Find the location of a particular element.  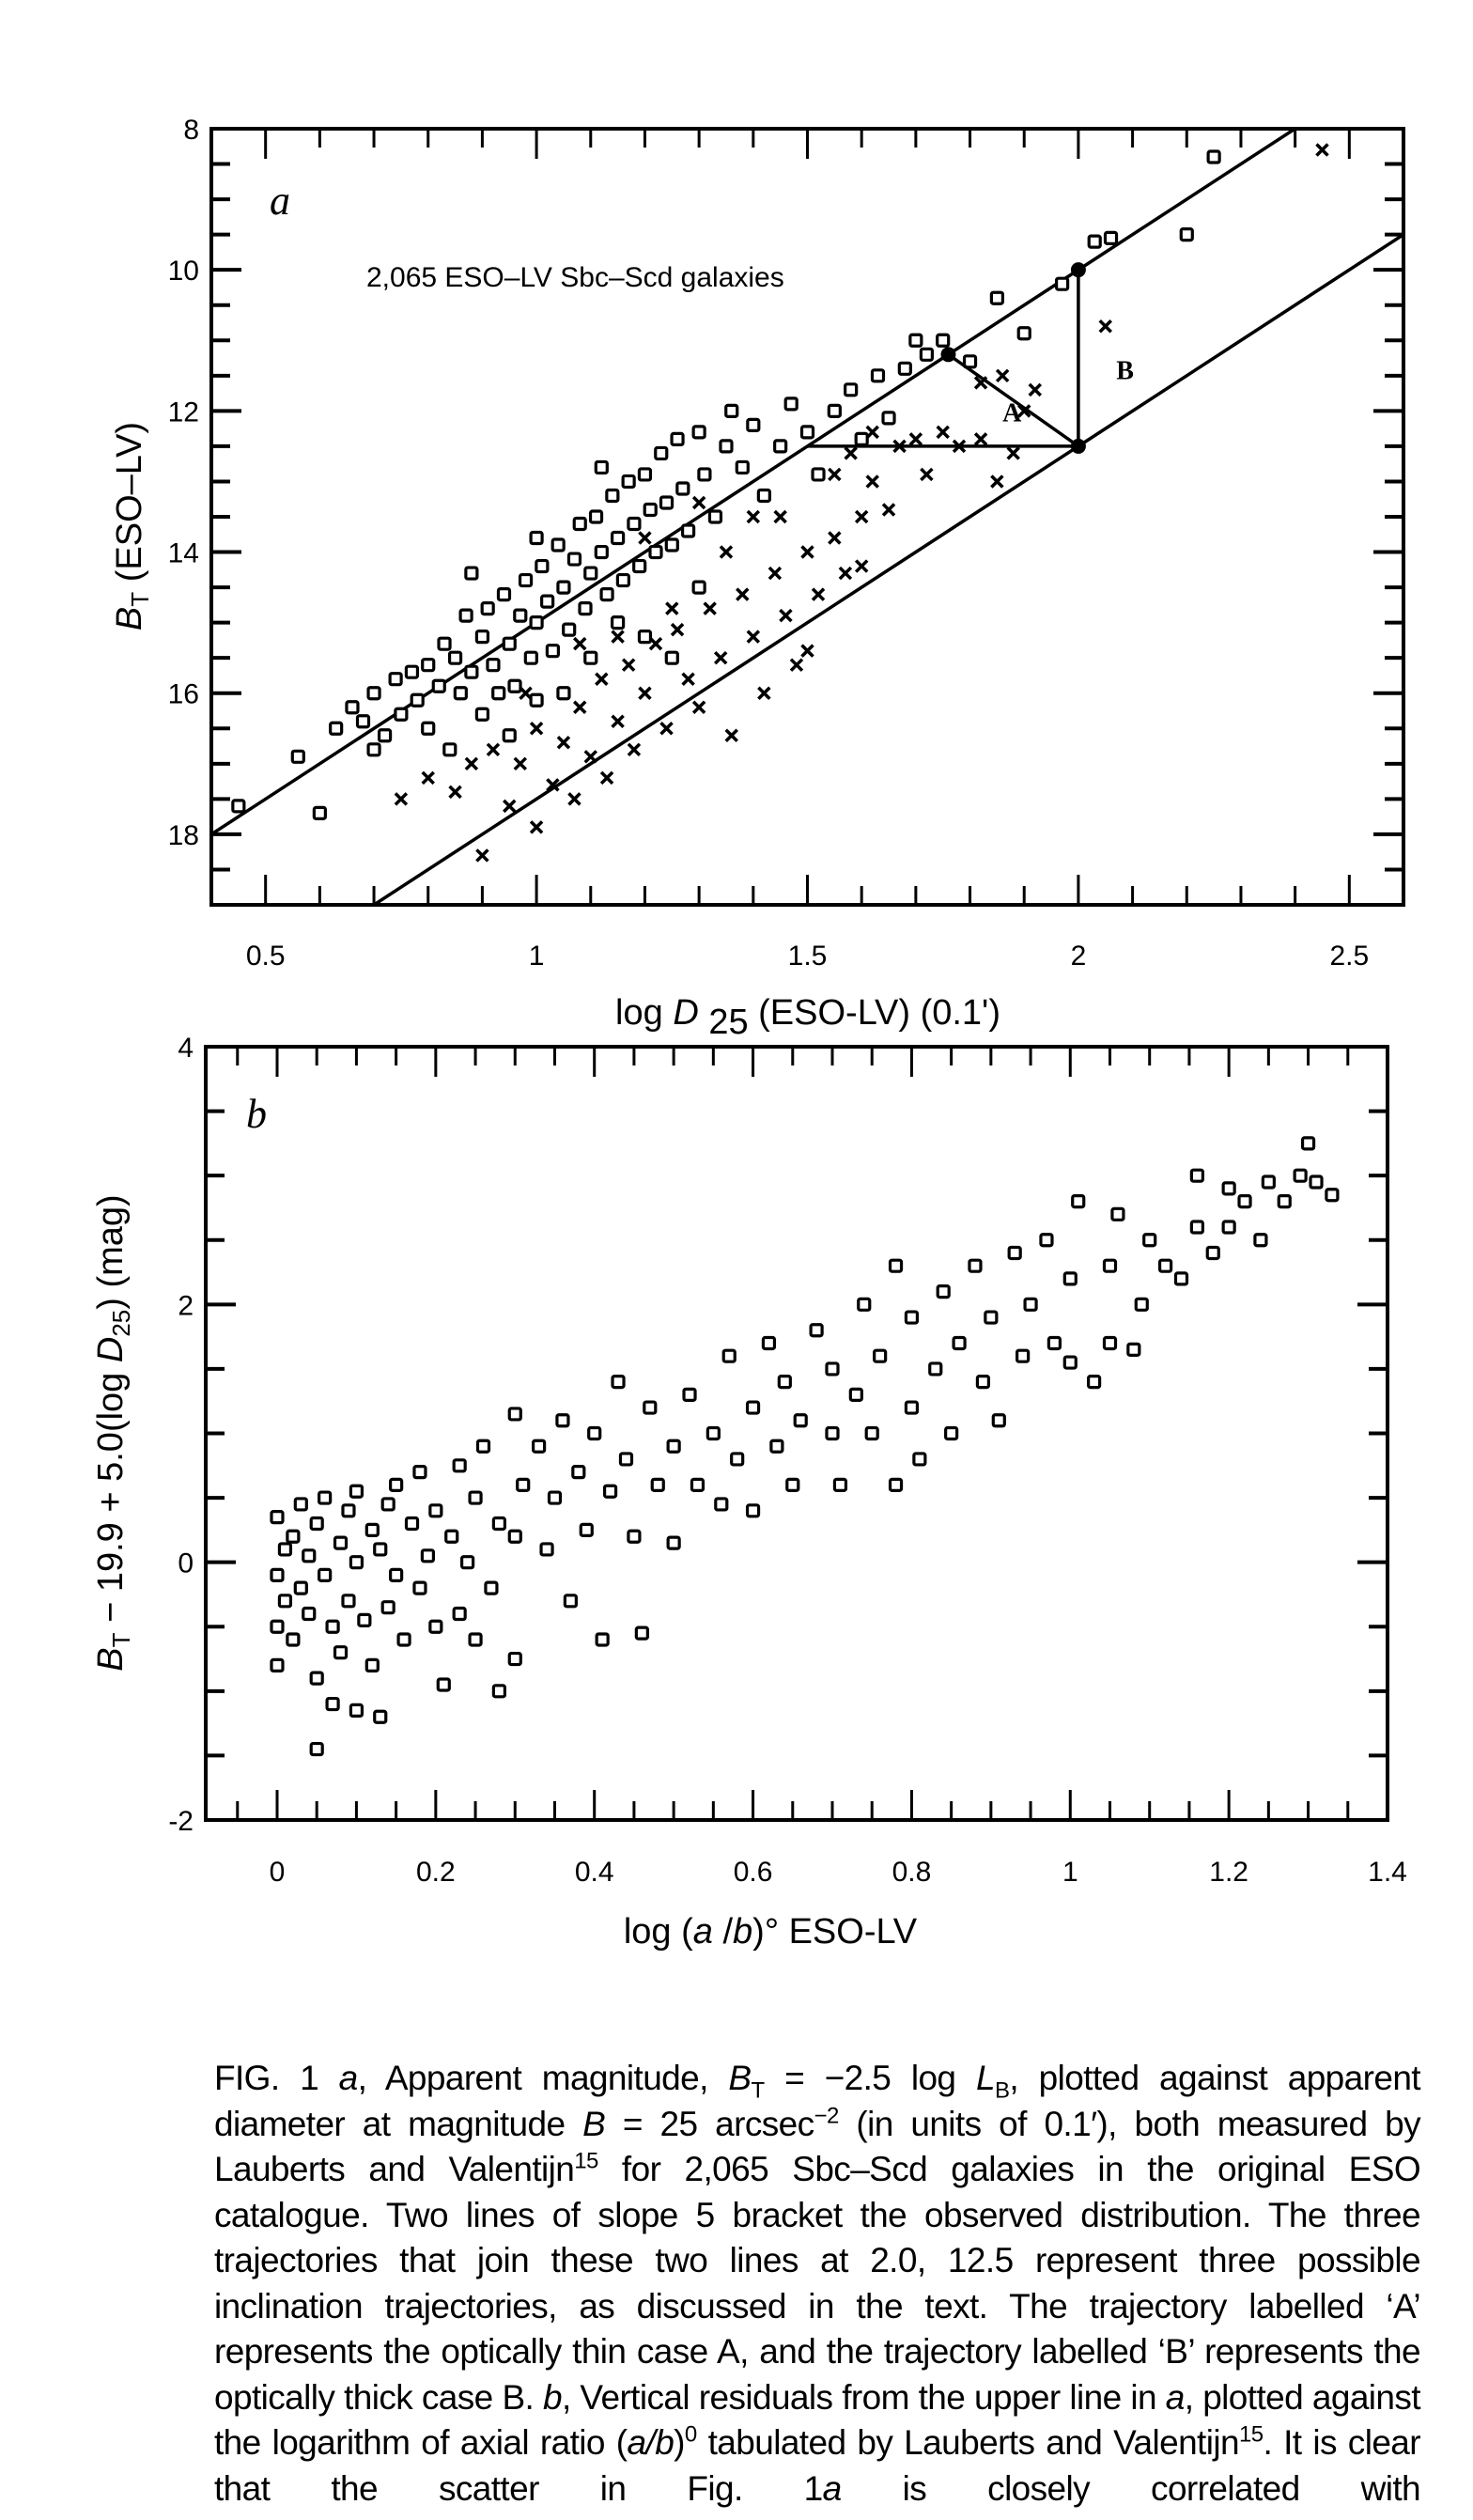

caption-part: 15 is located at coordinates (586, 2161).